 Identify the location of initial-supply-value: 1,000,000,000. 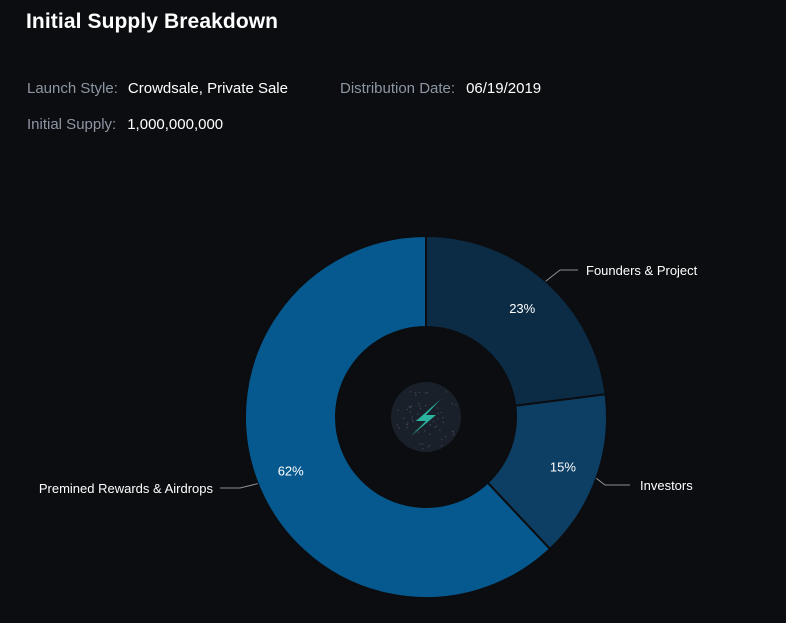
(175, 124).